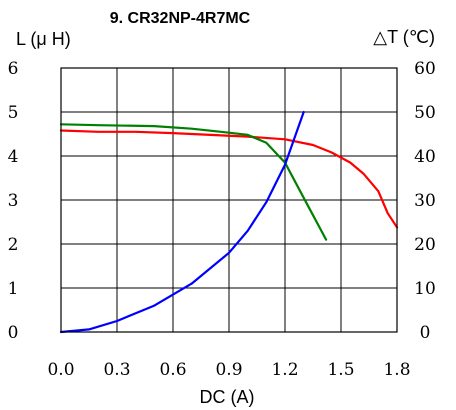 The image size is (456, 410). Describe the element at coordinates (228, 370) in the screenshot. I see `x-tick-label: 0.9` at that location.